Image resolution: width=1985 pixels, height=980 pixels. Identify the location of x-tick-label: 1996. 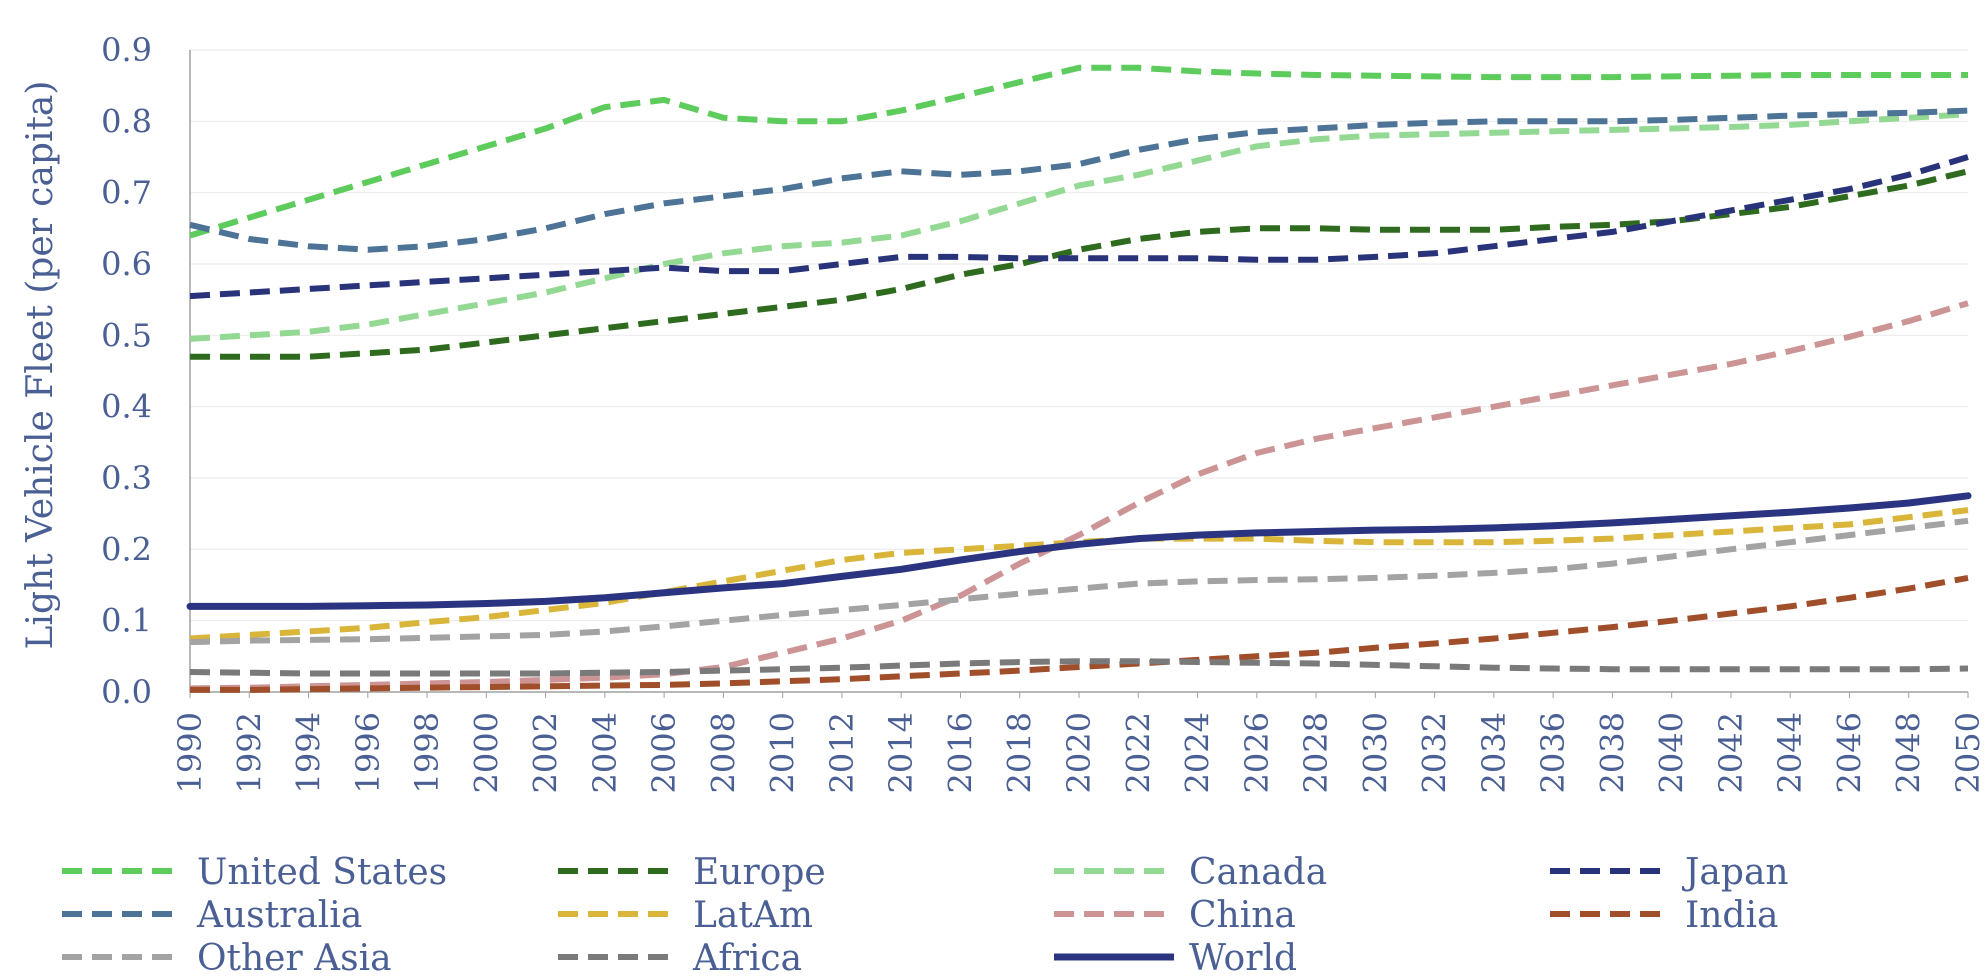
(368, 752).